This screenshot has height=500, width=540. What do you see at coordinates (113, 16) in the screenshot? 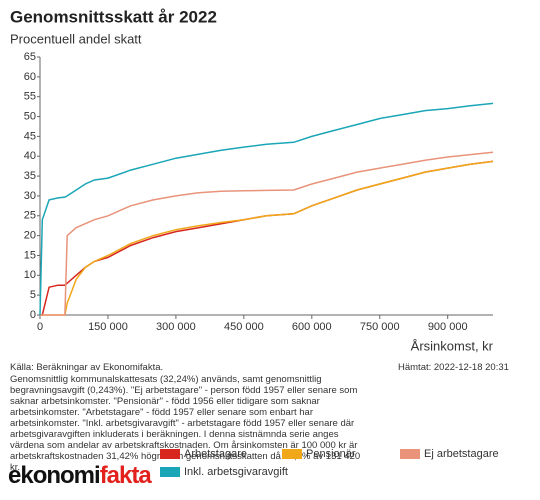
I see `chart-title: Genomsnittsskatt år 2022` at bounding box center [113, 16].